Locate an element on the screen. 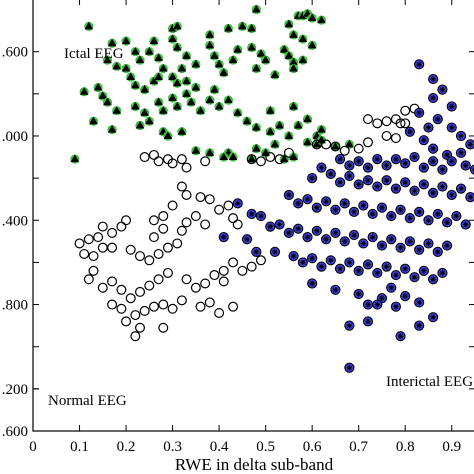 This screenshot has width=474, height=474. x-tick-label: 0 is located at coordinates (33, 447).